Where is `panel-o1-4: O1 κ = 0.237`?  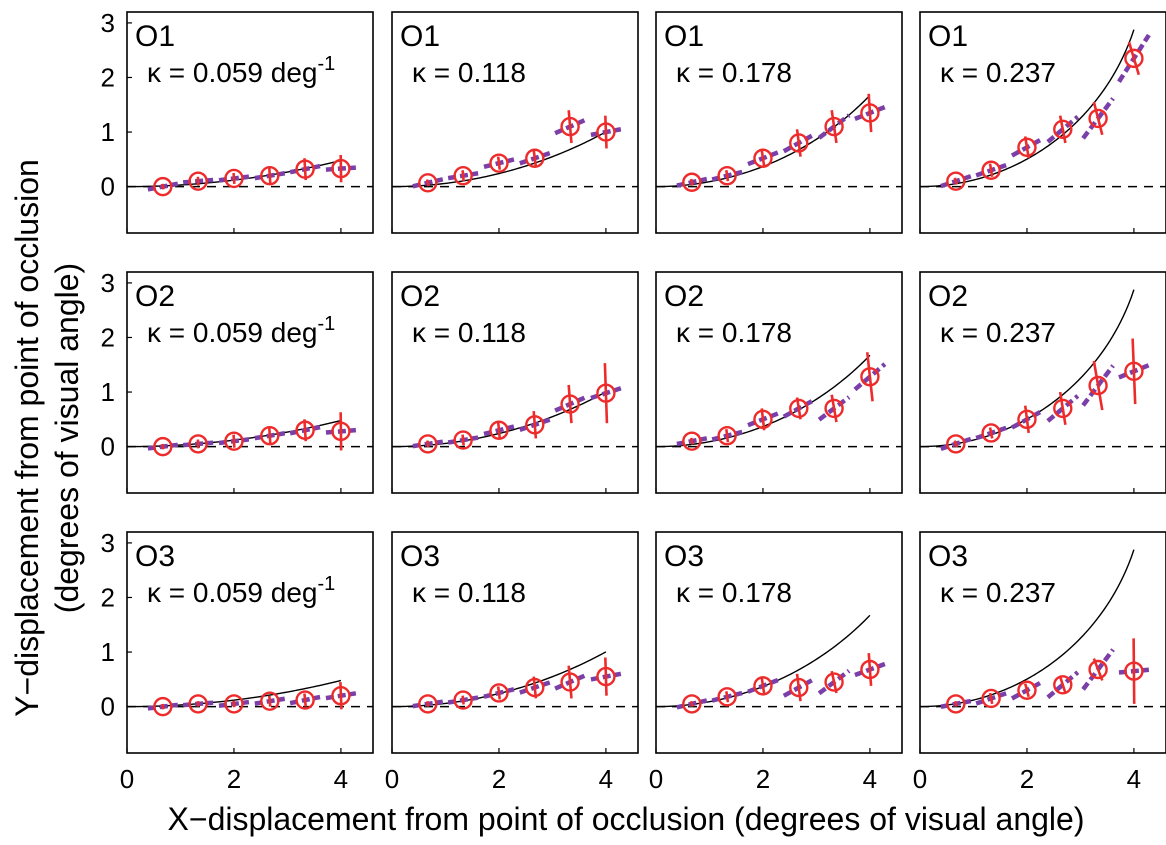 panel-o1-4: O1 κ = 0.237 is located at coordinates (1042, 122).